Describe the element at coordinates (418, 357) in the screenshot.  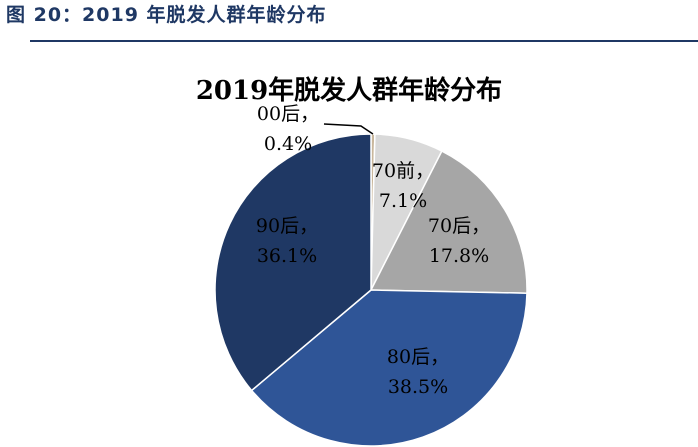
I see `slice-category-label-3: 80后，` at that location.